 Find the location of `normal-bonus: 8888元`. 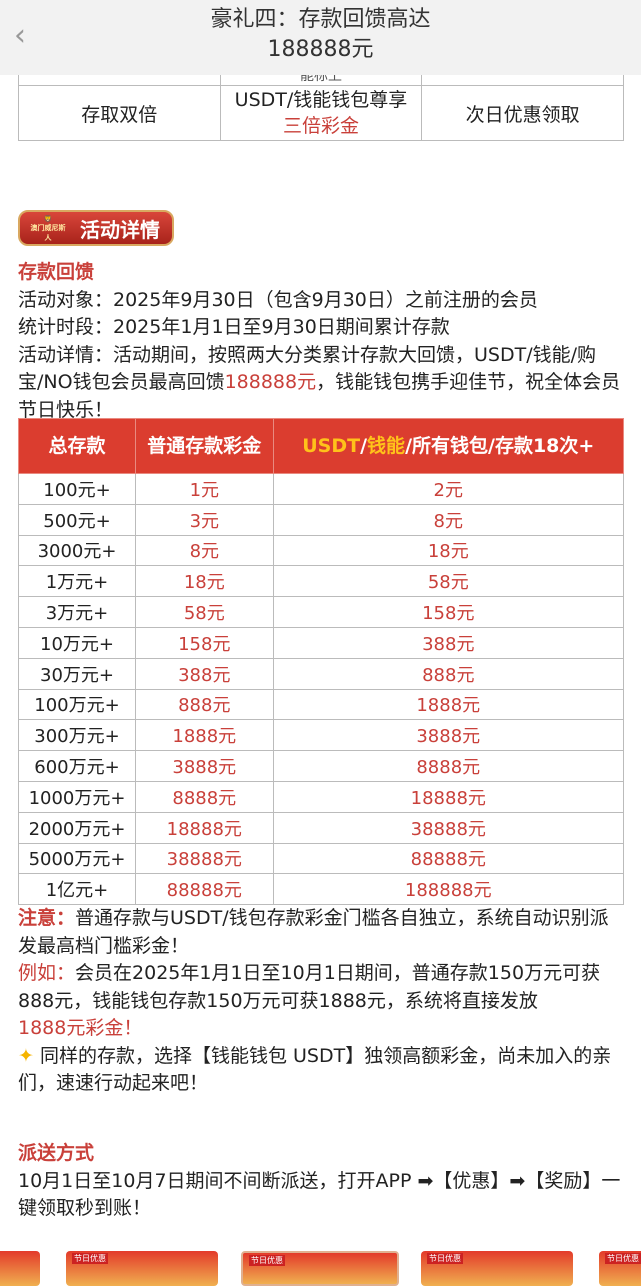

normal-bonus: 8888元 is located at coordinates (204, 796).